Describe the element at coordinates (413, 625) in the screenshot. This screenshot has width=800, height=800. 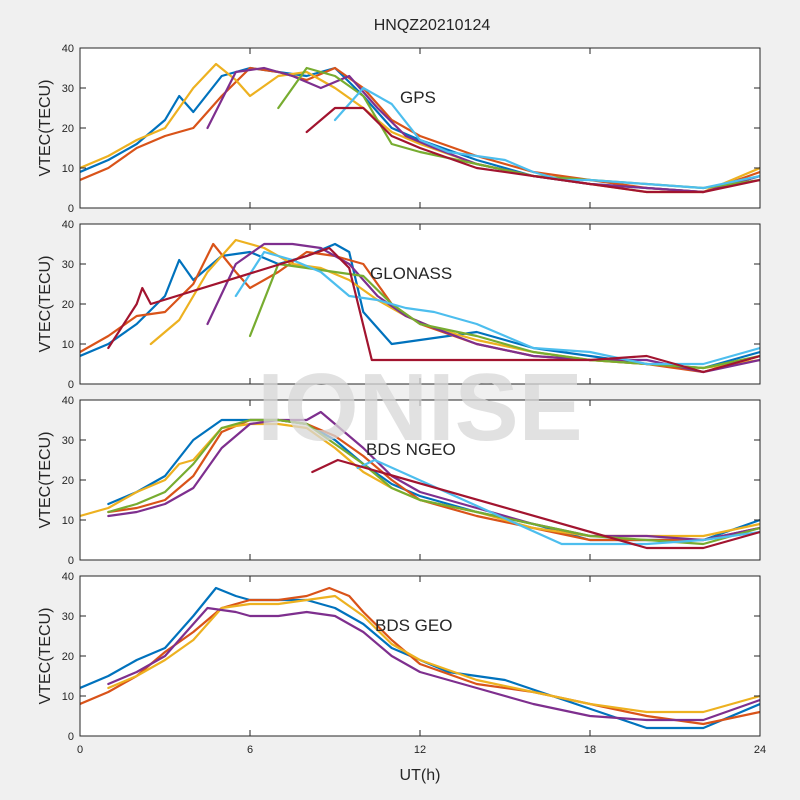
I see `panel-label: BDS GEO` at that location.